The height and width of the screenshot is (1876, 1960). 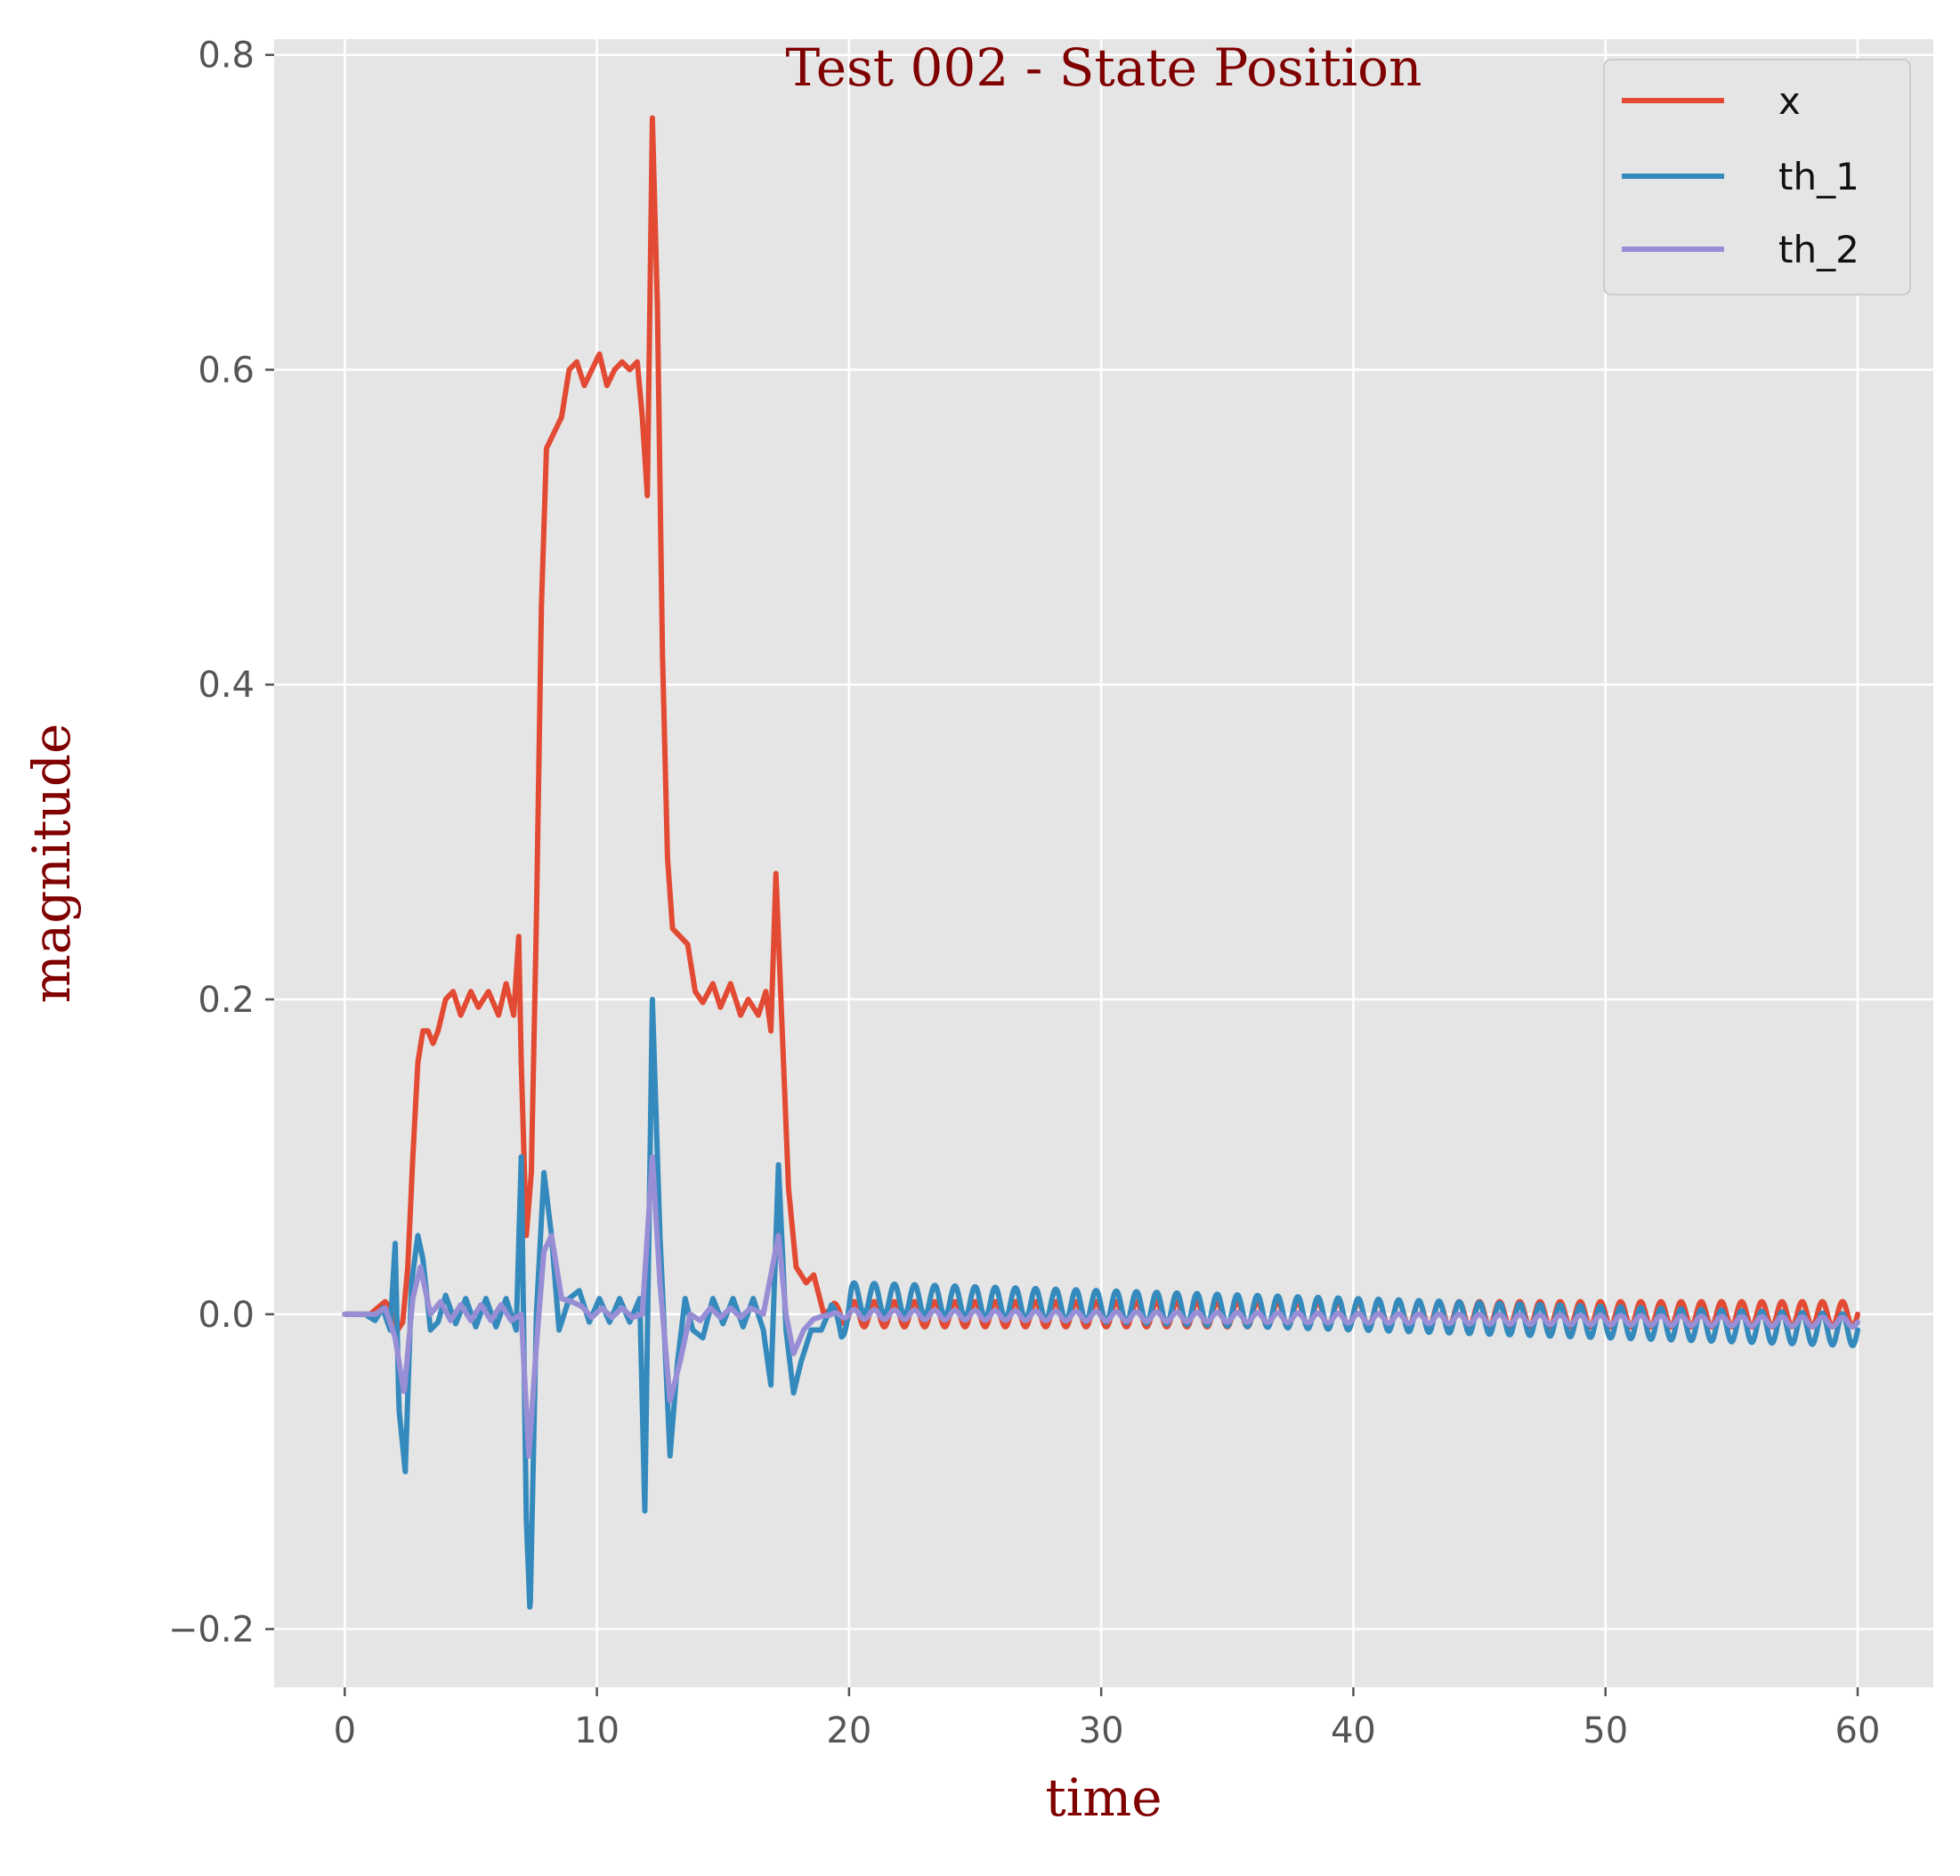 What do you see at coordinates (1102, 1730) in the screenshot?
I see `x-tick-label: 30` at bounding box center [1102, 1730].